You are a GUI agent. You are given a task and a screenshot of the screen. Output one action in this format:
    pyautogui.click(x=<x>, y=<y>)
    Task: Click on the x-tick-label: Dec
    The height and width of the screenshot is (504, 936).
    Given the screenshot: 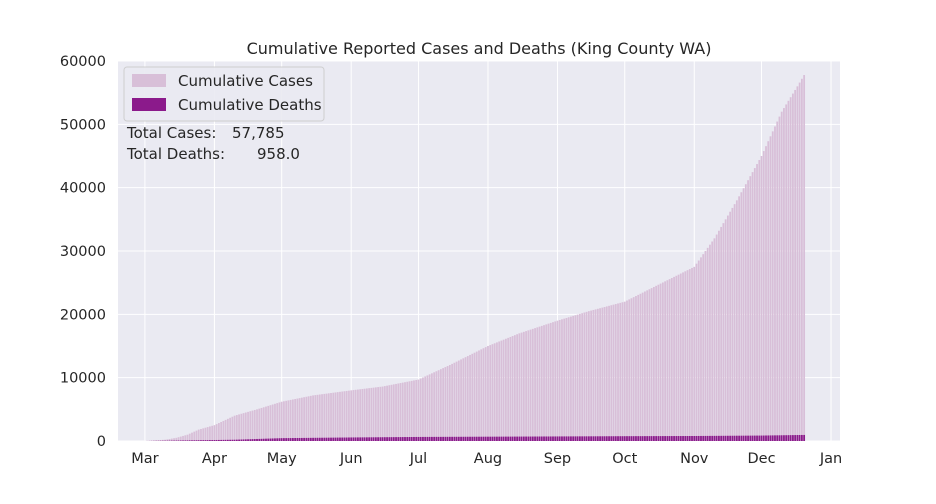 What is the action you would take?
    pyautogui.click(x=761, y=459)
    